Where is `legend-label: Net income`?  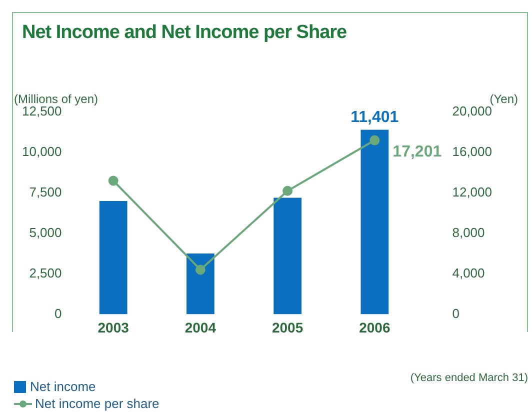
legend-label: Net income is located at coordinates (63, 386).